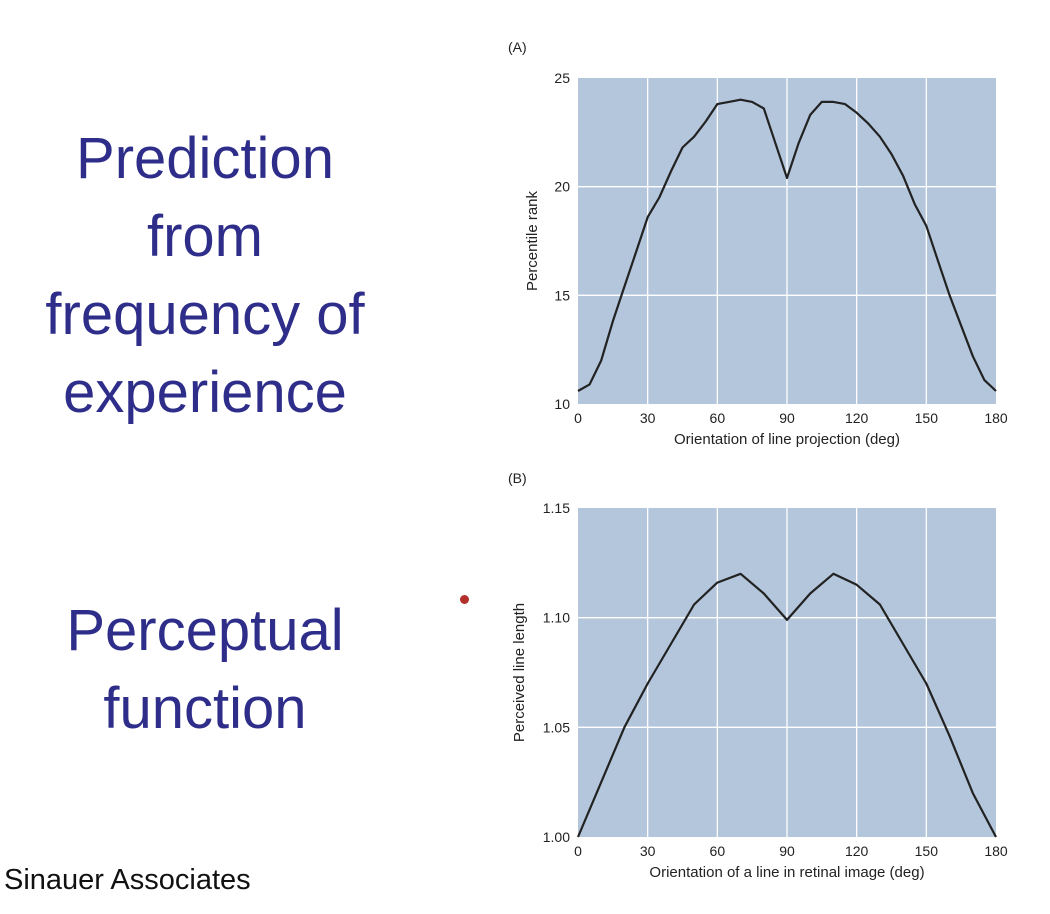  What do you see at coordinates (464, 599) in the screenshot?
I see `pointer-dot` at bounding box center [464, 599].